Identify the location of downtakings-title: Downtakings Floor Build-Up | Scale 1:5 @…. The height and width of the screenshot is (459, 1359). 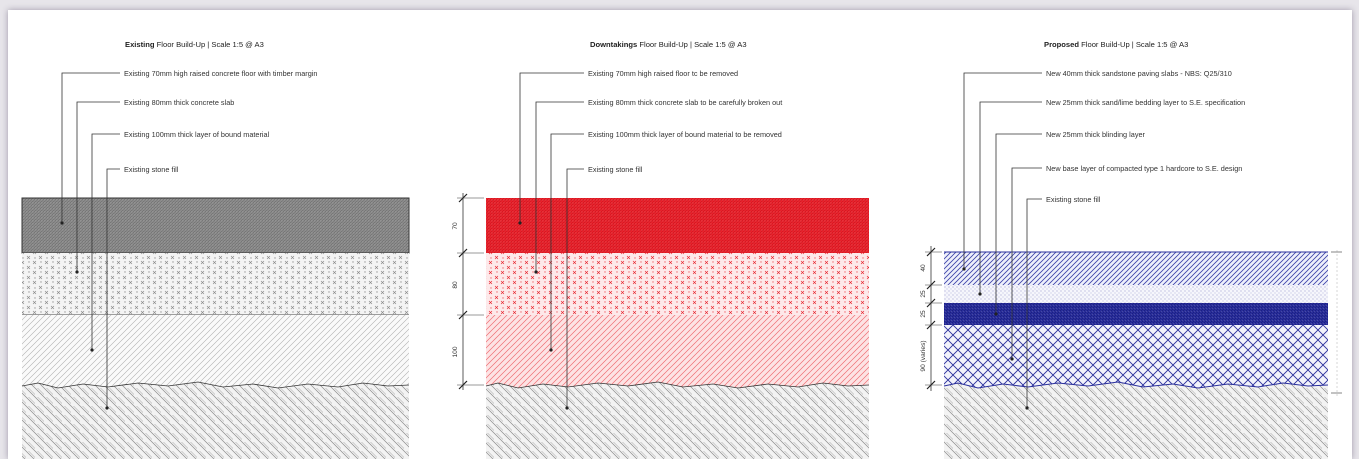
(668, 44).